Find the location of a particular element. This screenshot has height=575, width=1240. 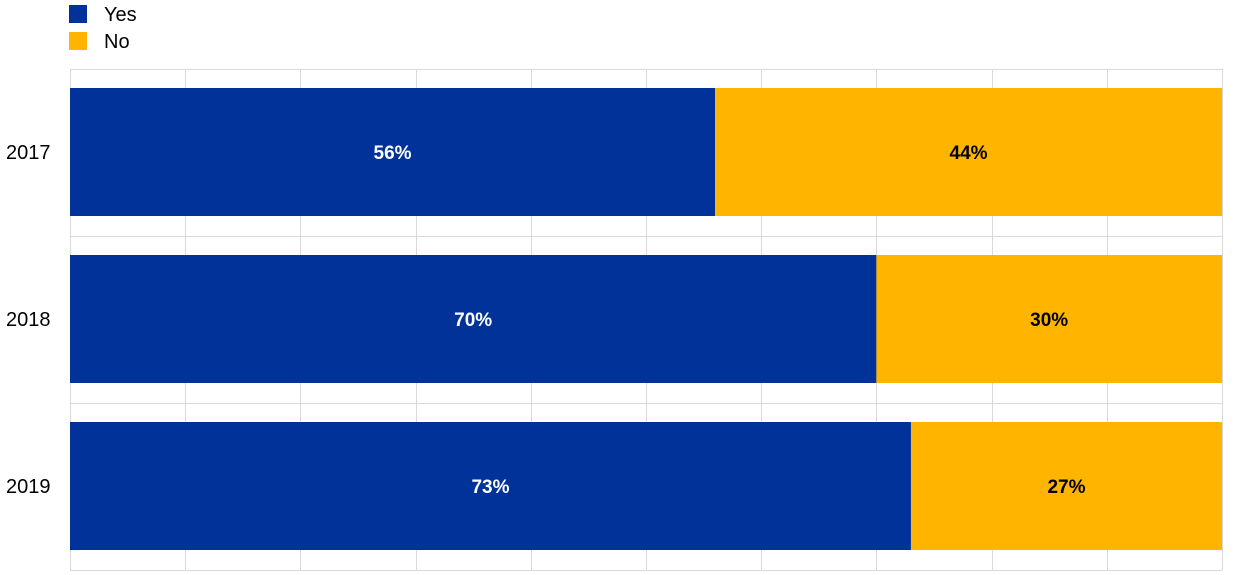

bar-no-2019 is located at coordinates (1066, 486).